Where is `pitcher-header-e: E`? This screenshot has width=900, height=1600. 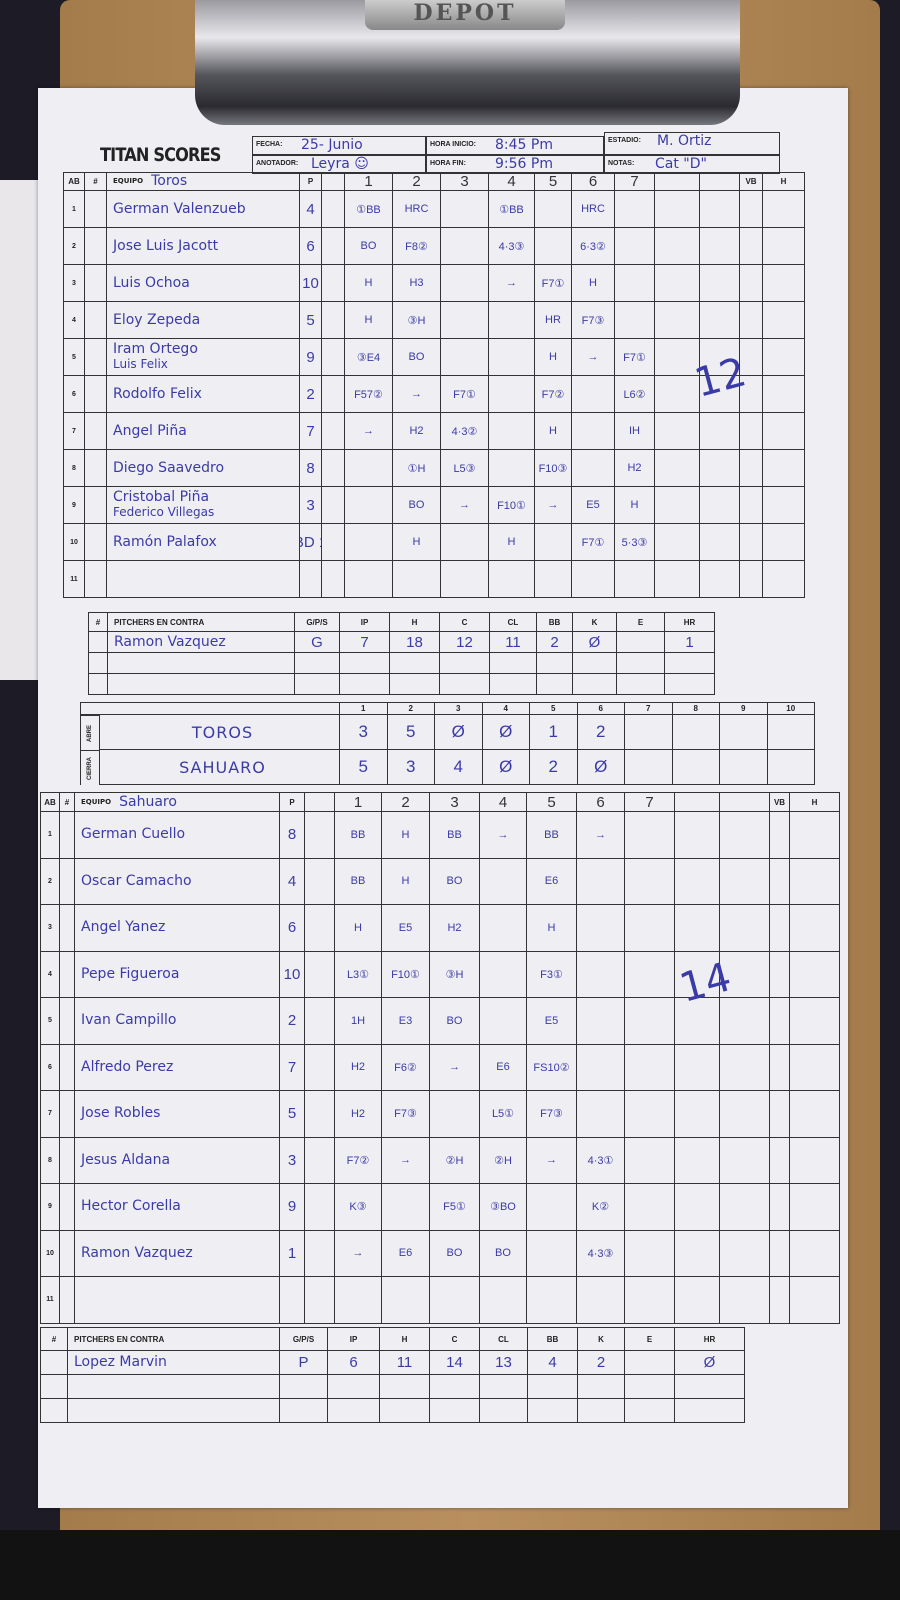
pitcher-header-e: E is located at coordinates (641, 622).